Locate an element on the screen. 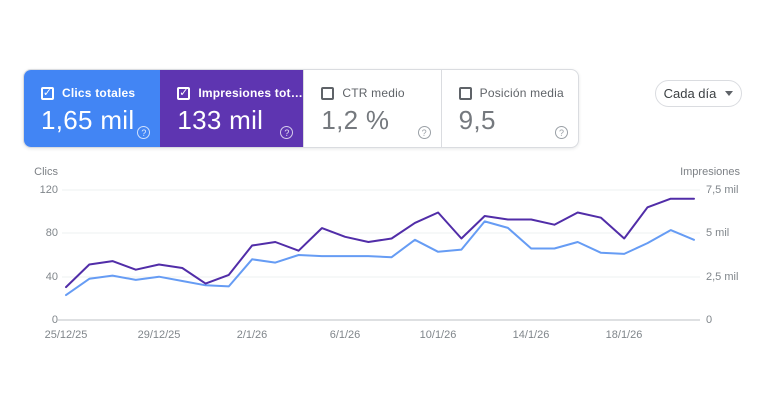 This screenshot has height=419, width=768. granularity-dropdown-label: Cada día is located at coordinates (690, 93).